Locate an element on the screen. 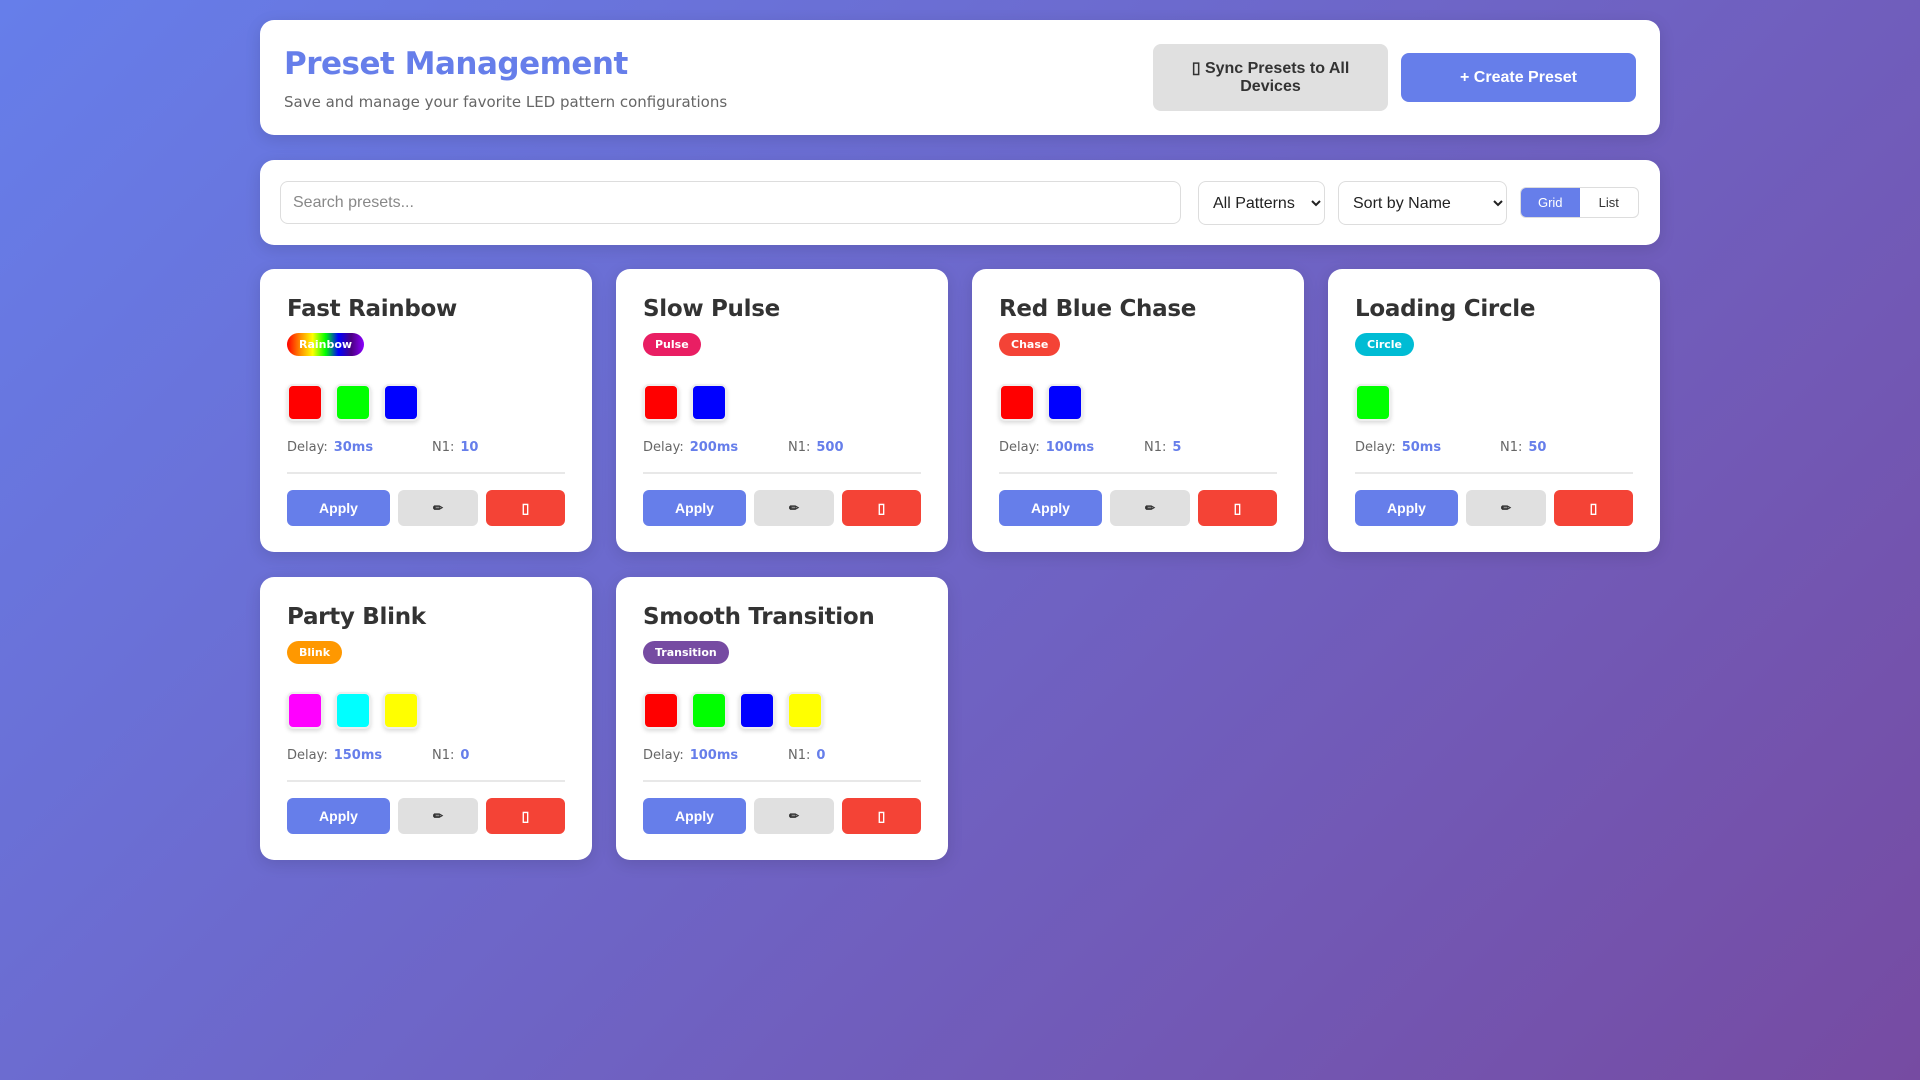  delay-stat: Delay: 200ms is located at coordinates (690, 447).